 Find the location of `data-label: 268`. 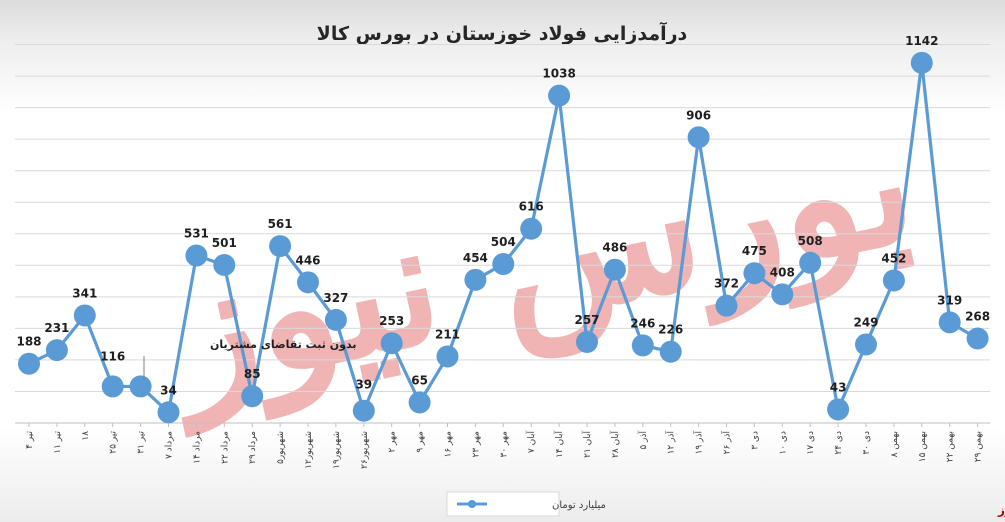

data-label: 268 is located at coordinates (977, 316).